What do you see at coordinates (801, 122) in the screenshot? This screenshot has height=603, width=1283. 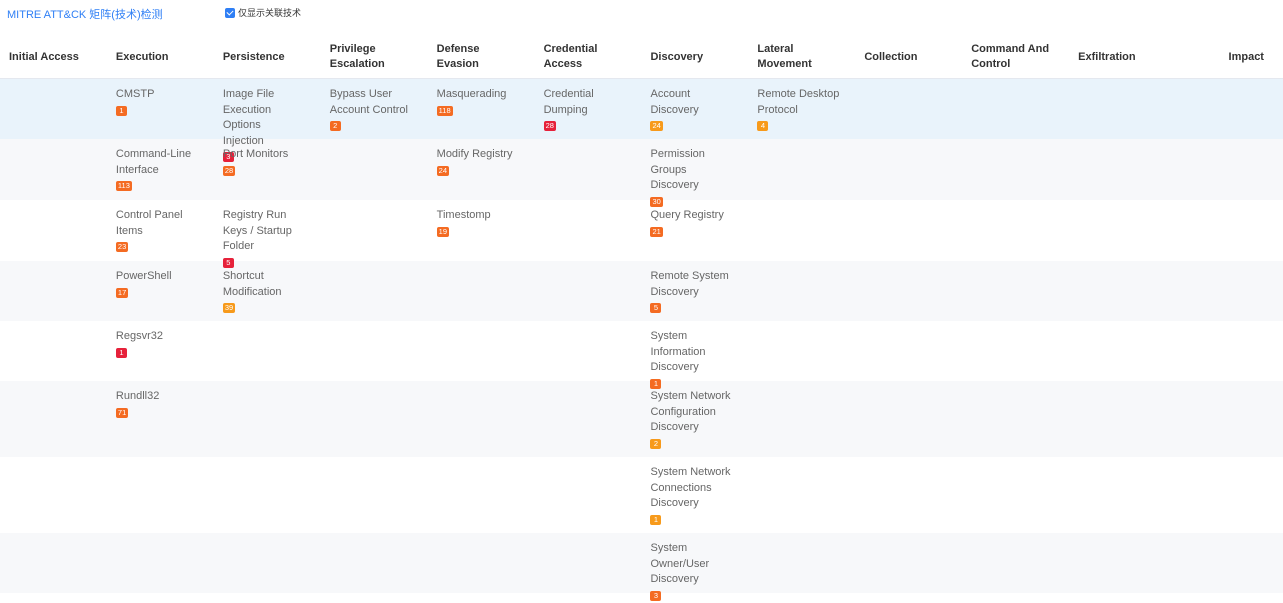 I see `technique-cell: Remote Desktop Protocol 4` at bounding box center [801, 122].